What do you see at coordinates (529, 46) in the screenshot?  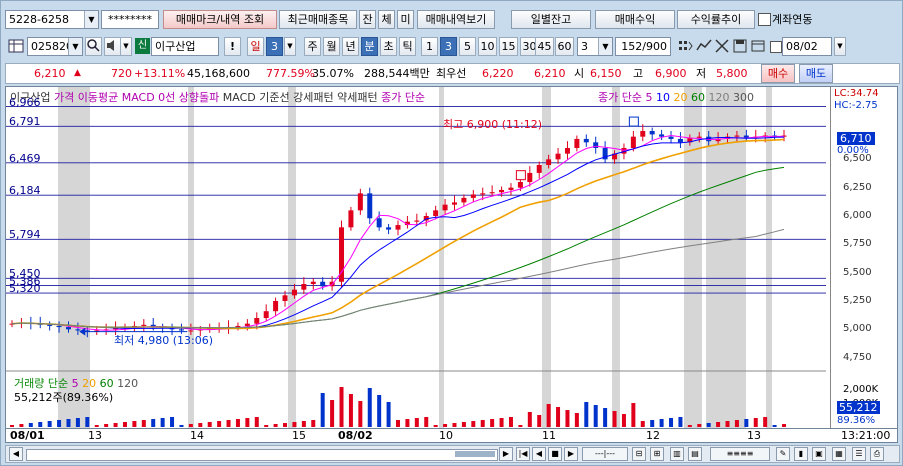 I see `interval-30-button: 30` at bounding box center [529, 46].